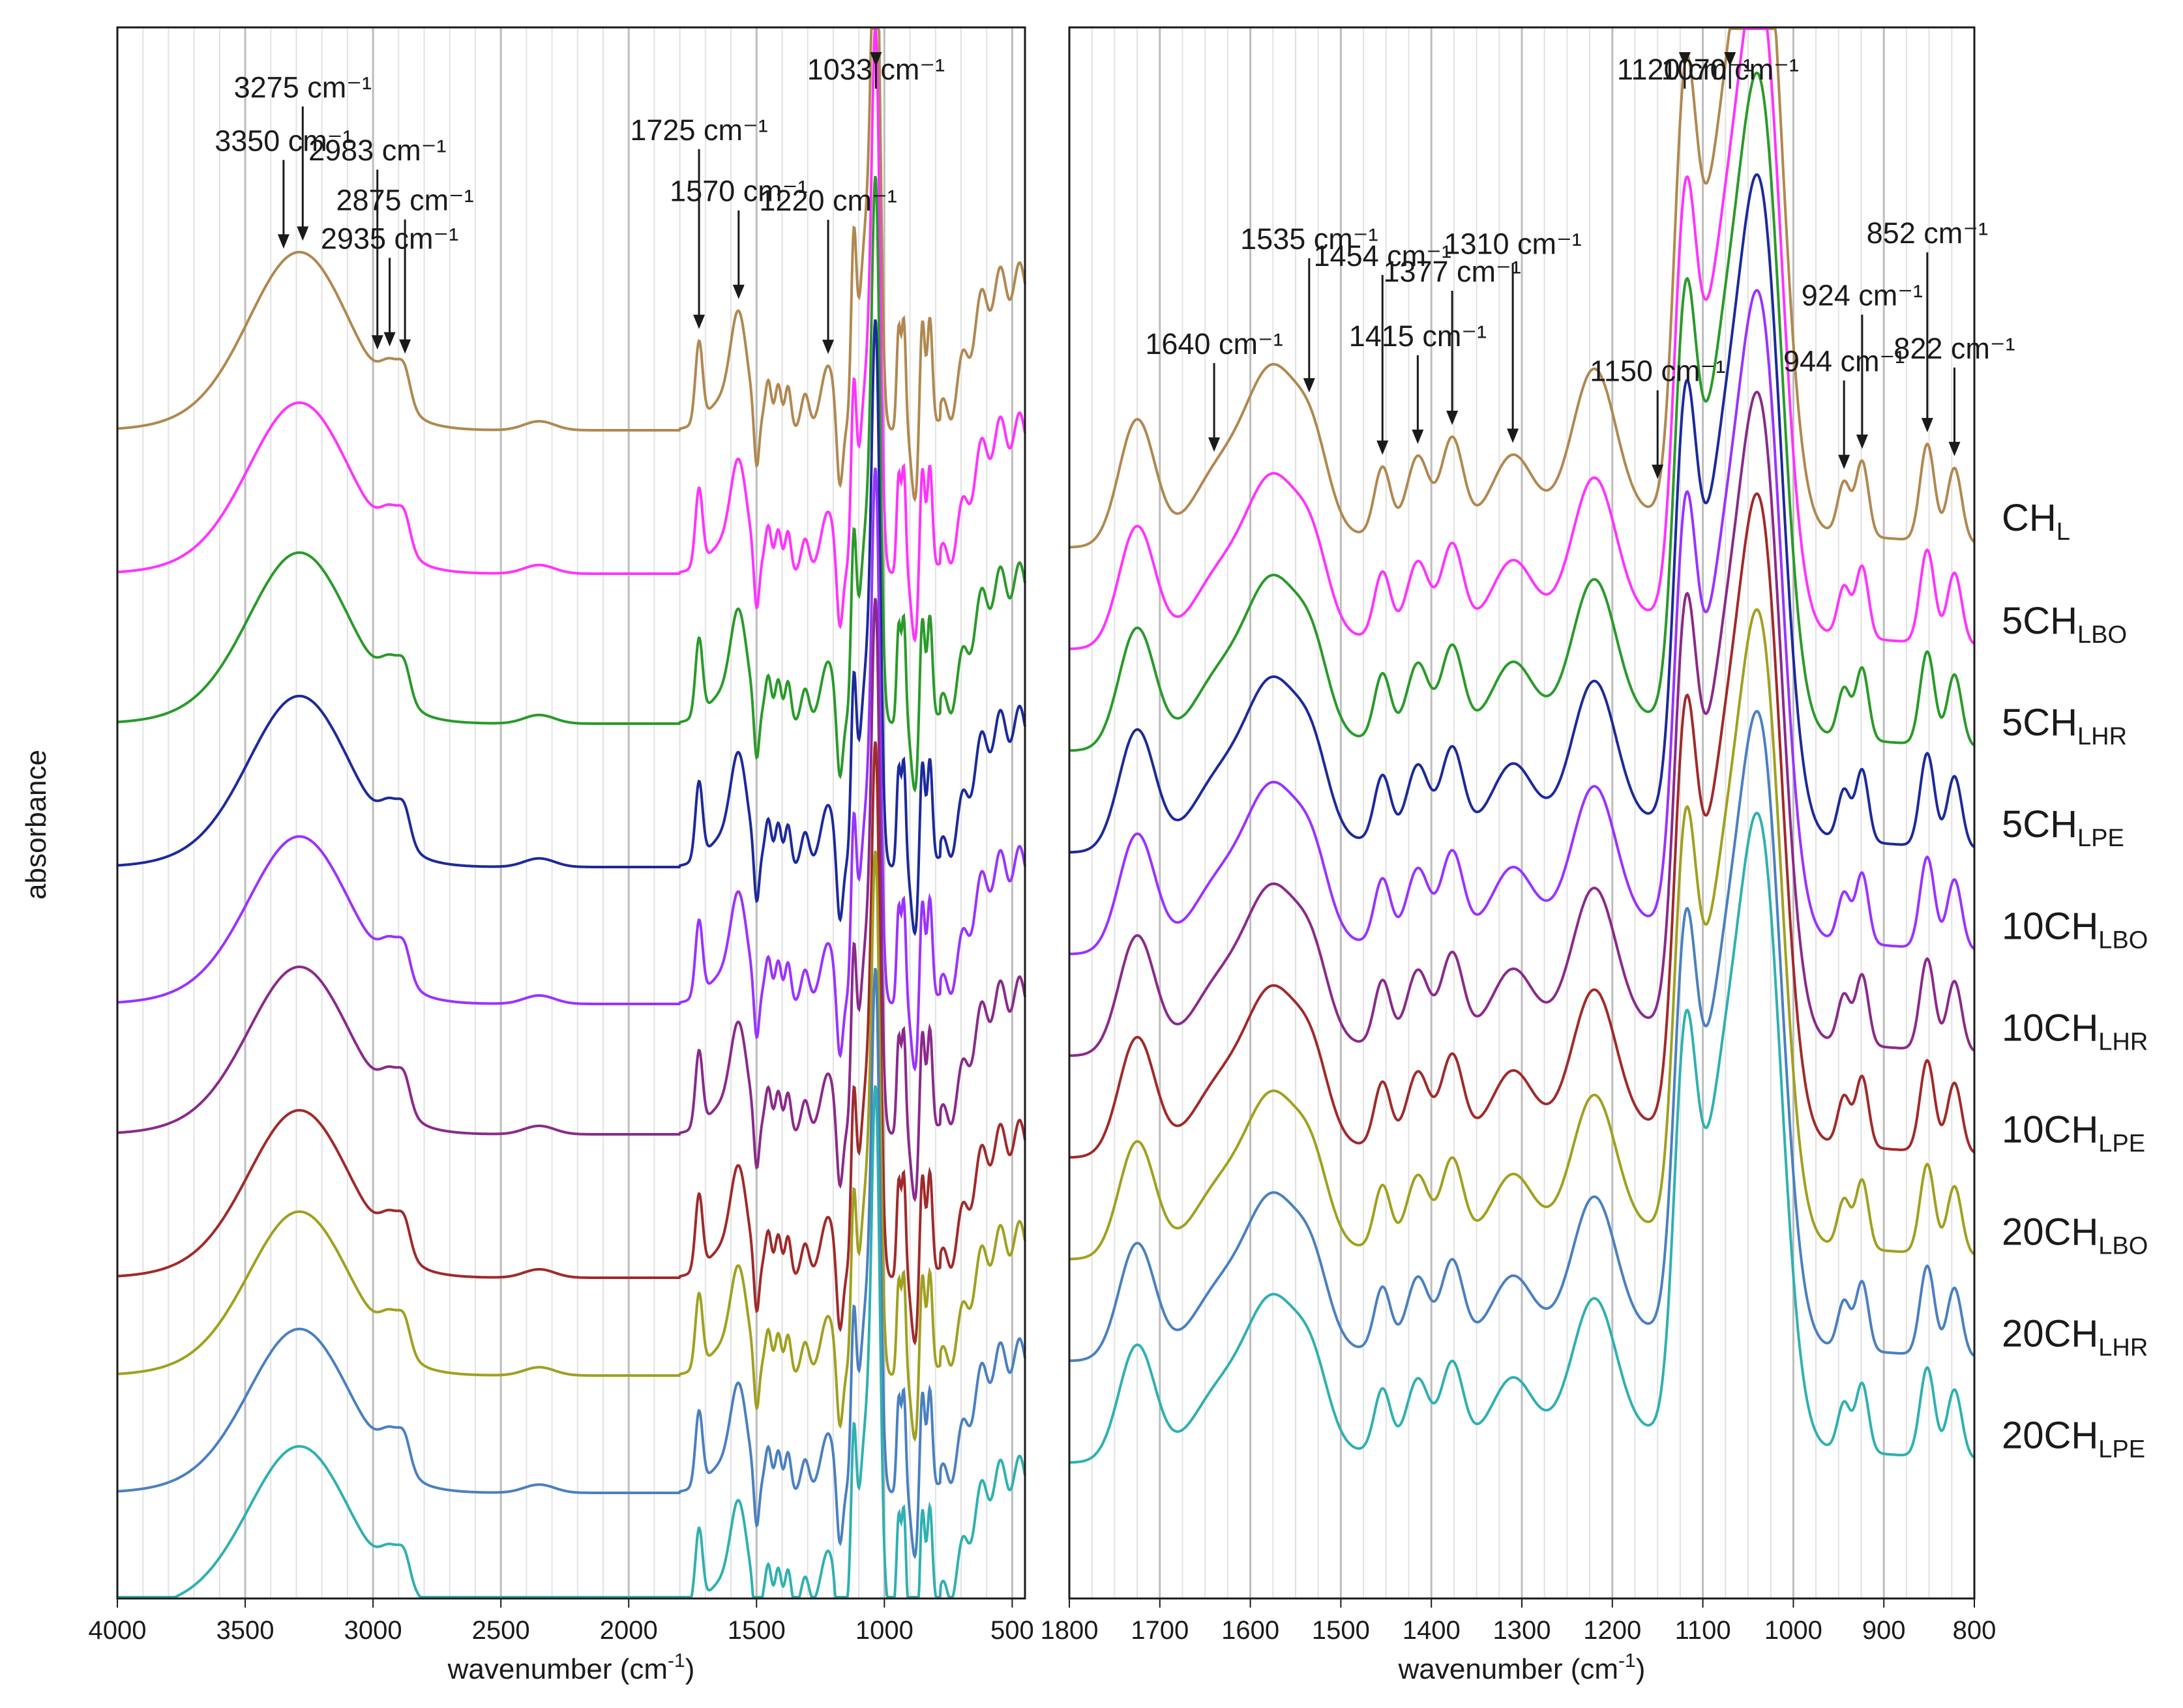  Describe the element at coordinates (2029, 518) in the screenshot. I see `legend-label-main: CH` at that location.